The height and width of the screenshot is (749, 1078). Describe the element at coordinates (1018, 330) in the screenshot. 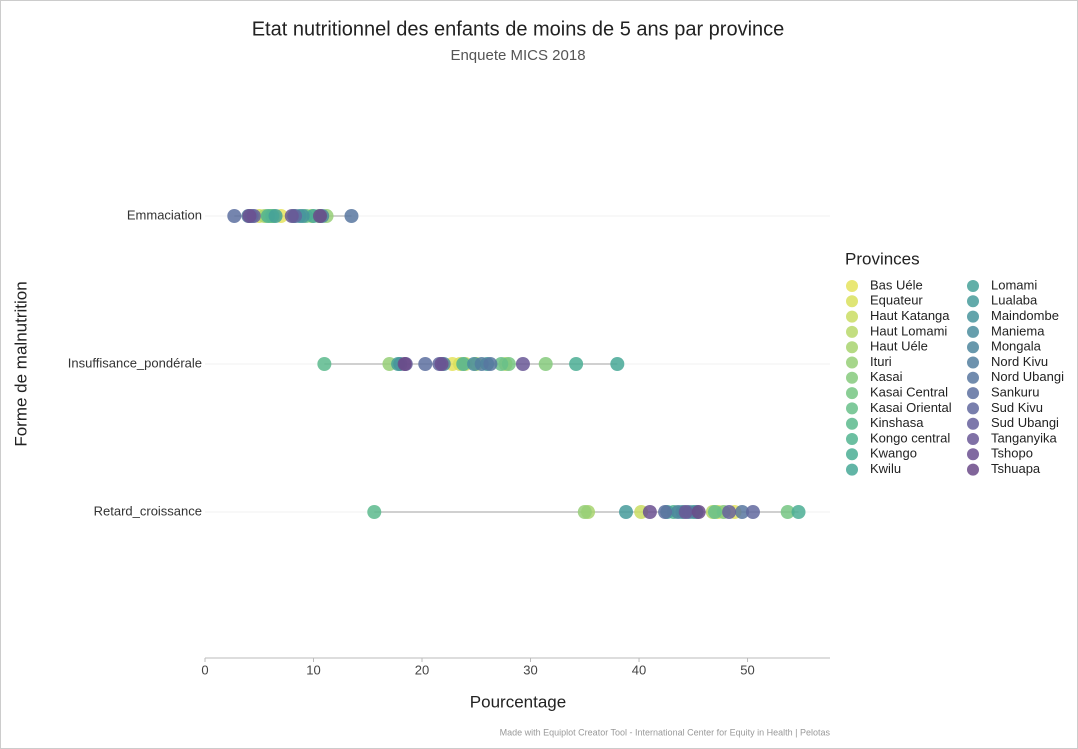

I see `legend-label: Maniema` at that location.